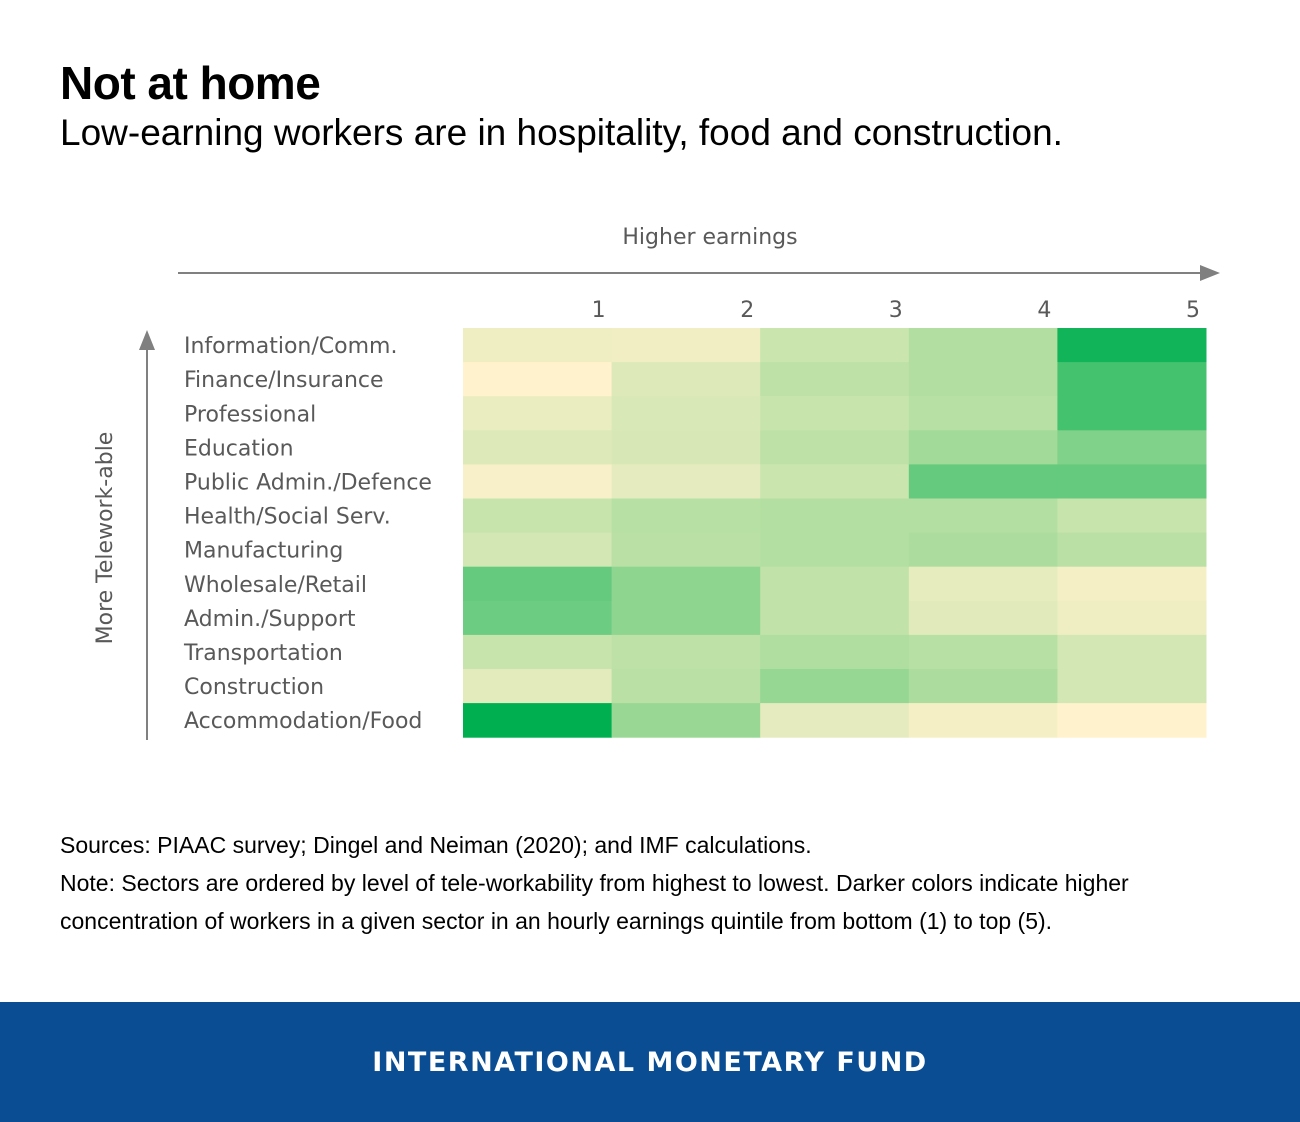 The width and height of the screenshot is (1300, 1122). I want to click on column-label: 4, so click(1044, 310).